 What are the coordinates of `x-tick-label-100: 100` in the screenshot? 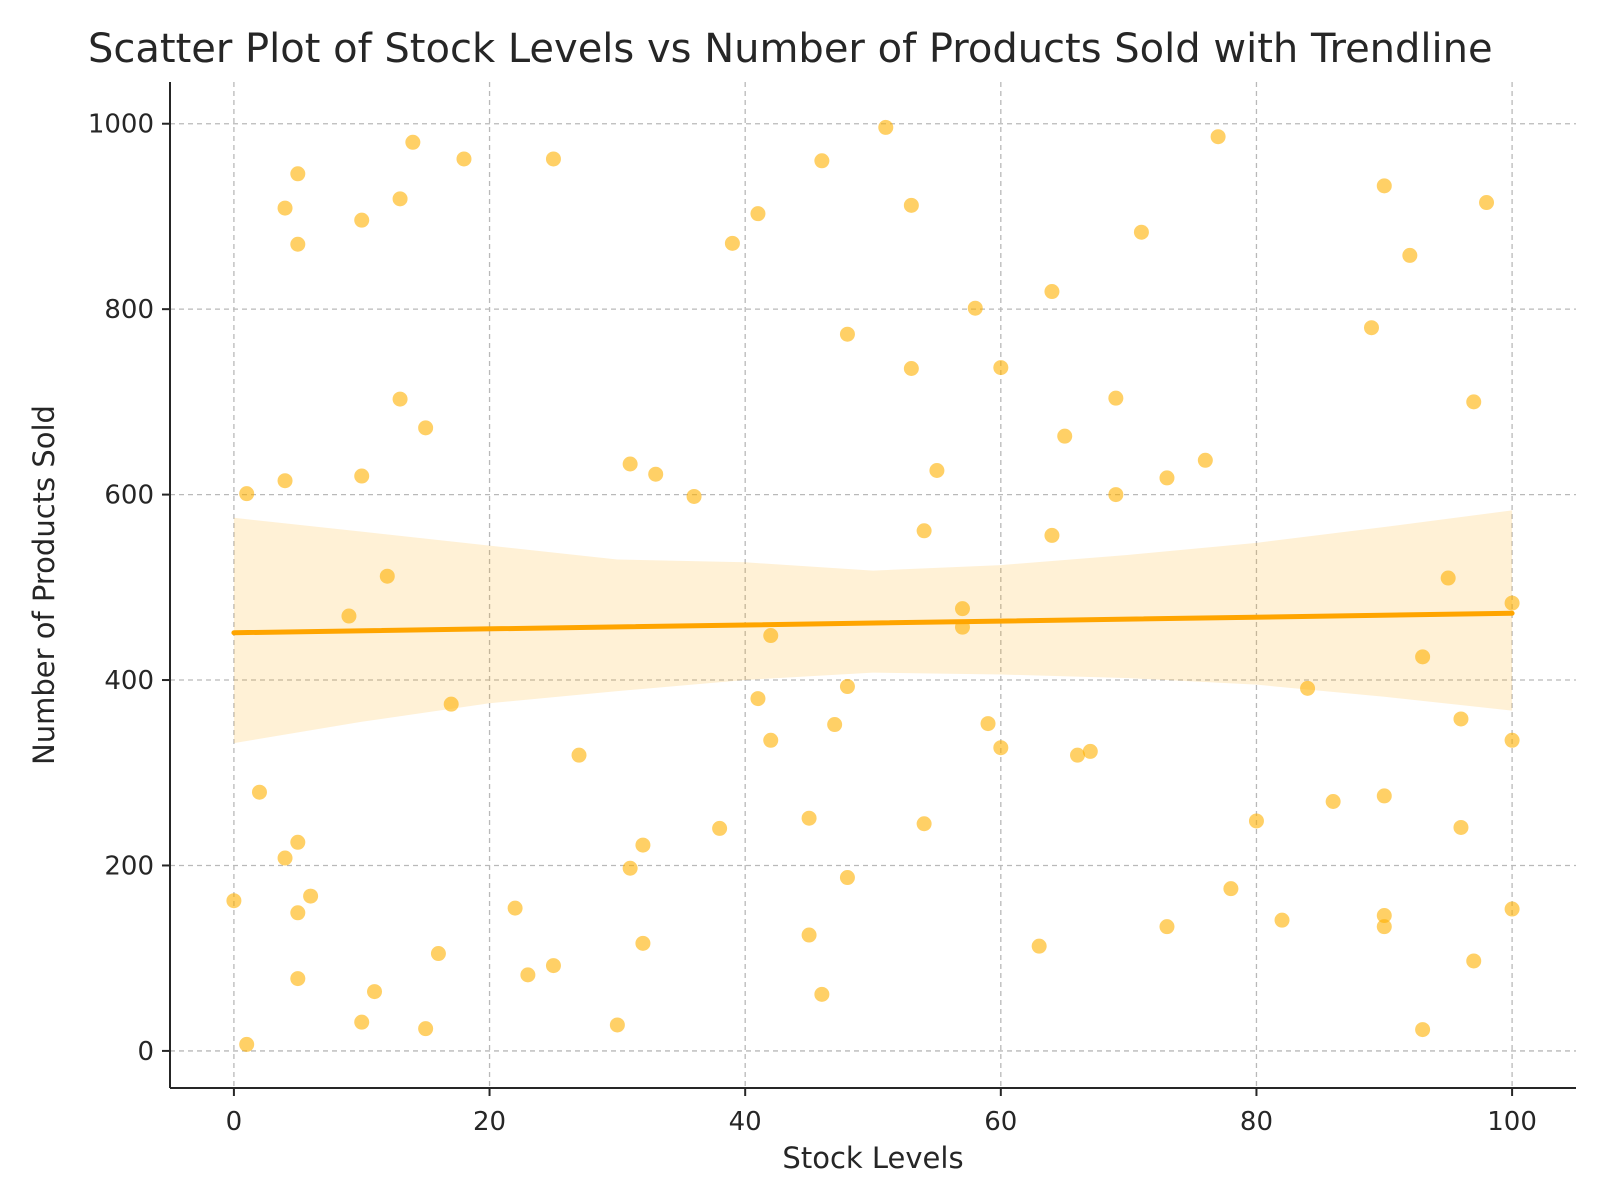 It's located at (1512, 1122).